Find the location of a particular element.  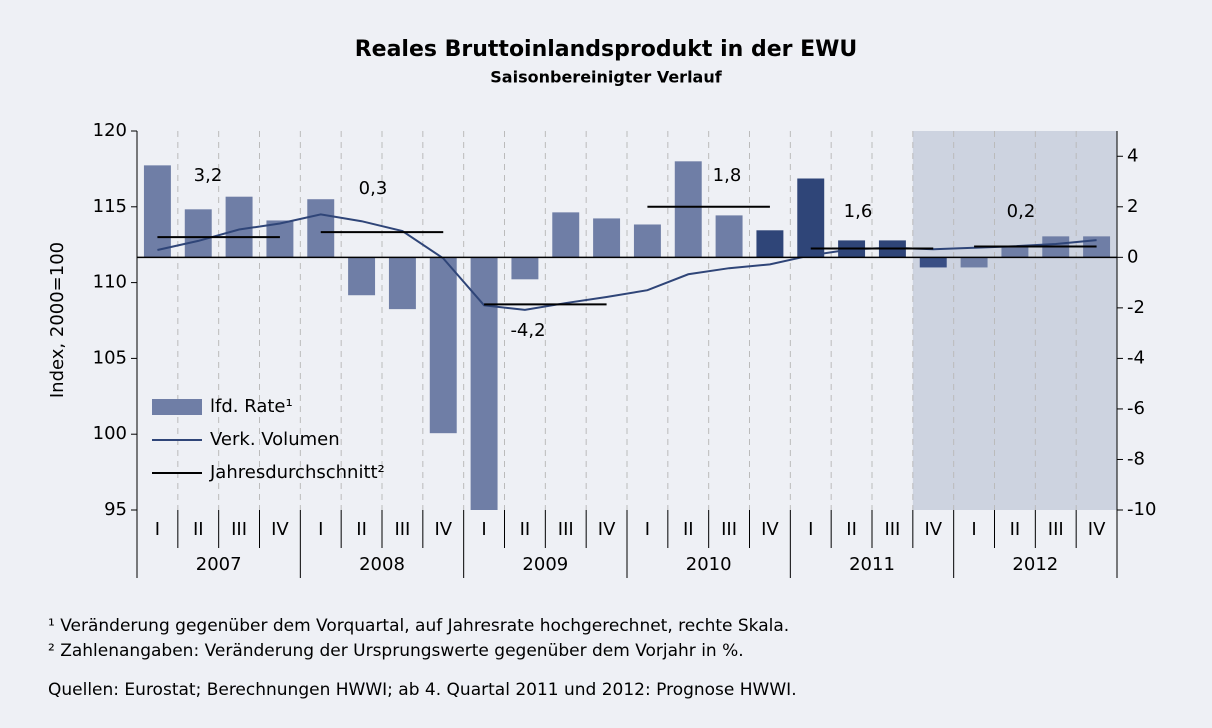

y2-tick-label: 4 is located at coordinates (1132, 155).